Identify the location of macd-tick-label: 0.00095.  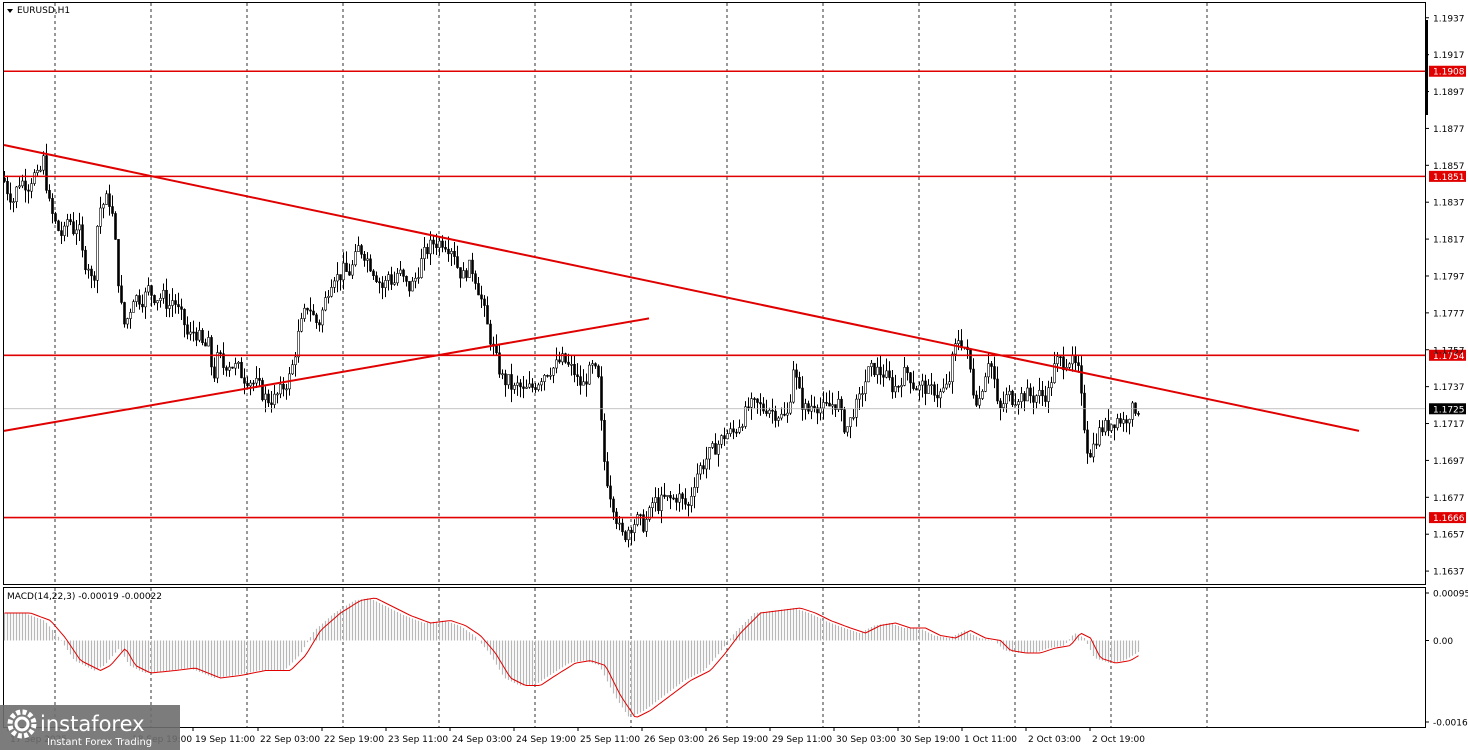
(1450, 595).